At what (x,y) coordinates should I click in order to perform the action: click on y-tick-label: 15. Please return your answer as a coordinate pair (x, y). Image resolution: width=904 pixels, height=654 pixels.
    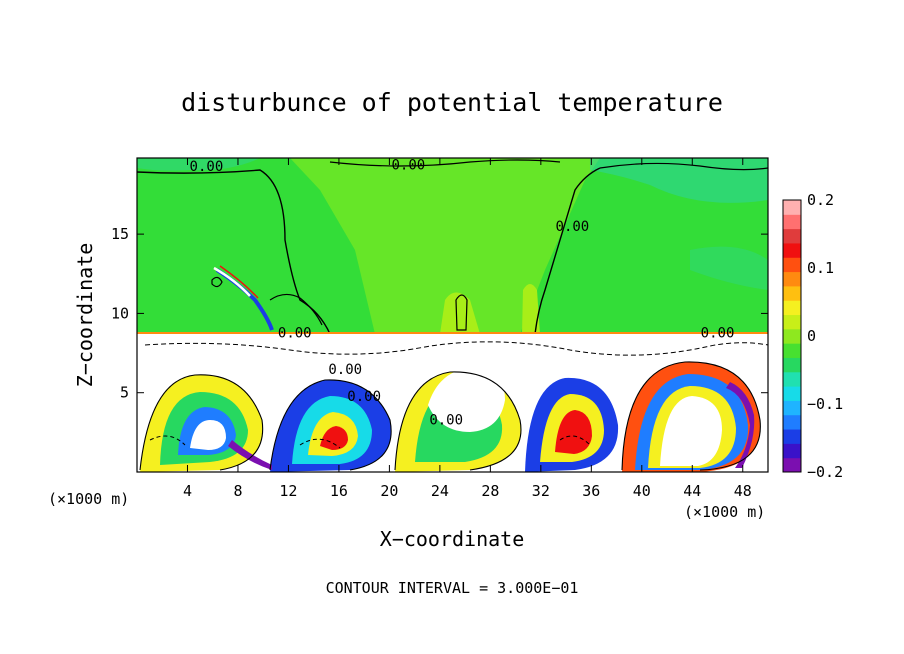
    Looking at the image, I should click on (120, 234).